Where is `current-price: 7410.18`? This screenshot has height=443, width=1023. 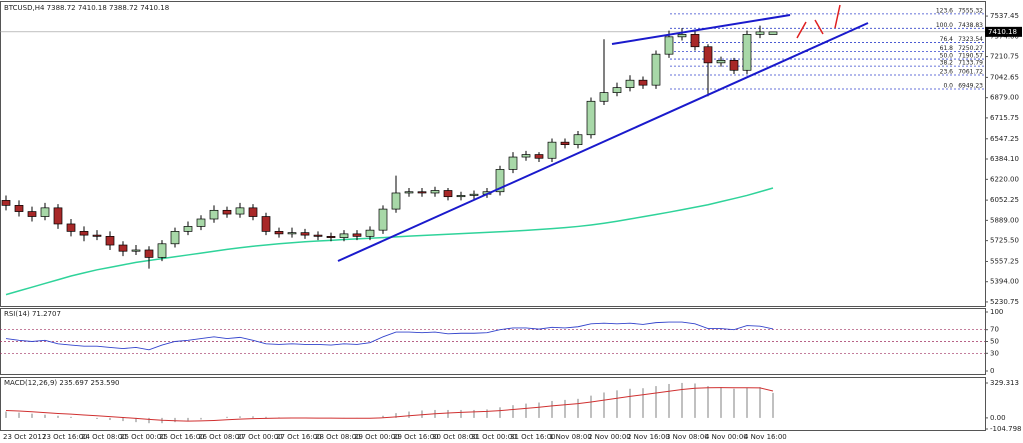 current-price: 7410.18 is located at coordinates (1002, 32).